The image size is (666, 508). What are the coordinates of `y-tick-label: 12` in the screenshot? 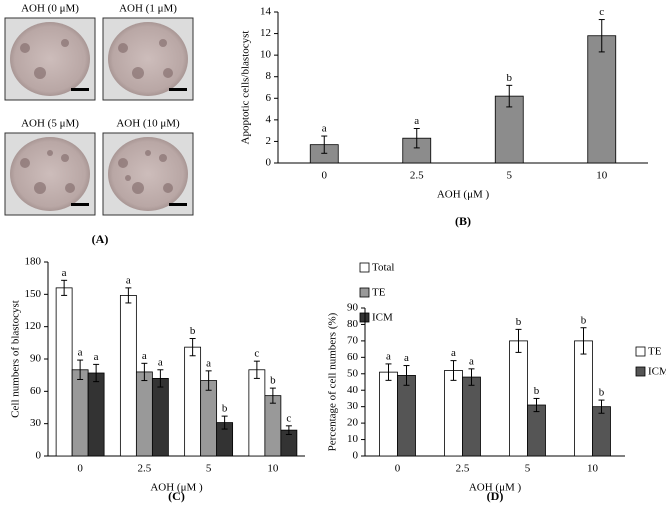 It's located at (265, 33).